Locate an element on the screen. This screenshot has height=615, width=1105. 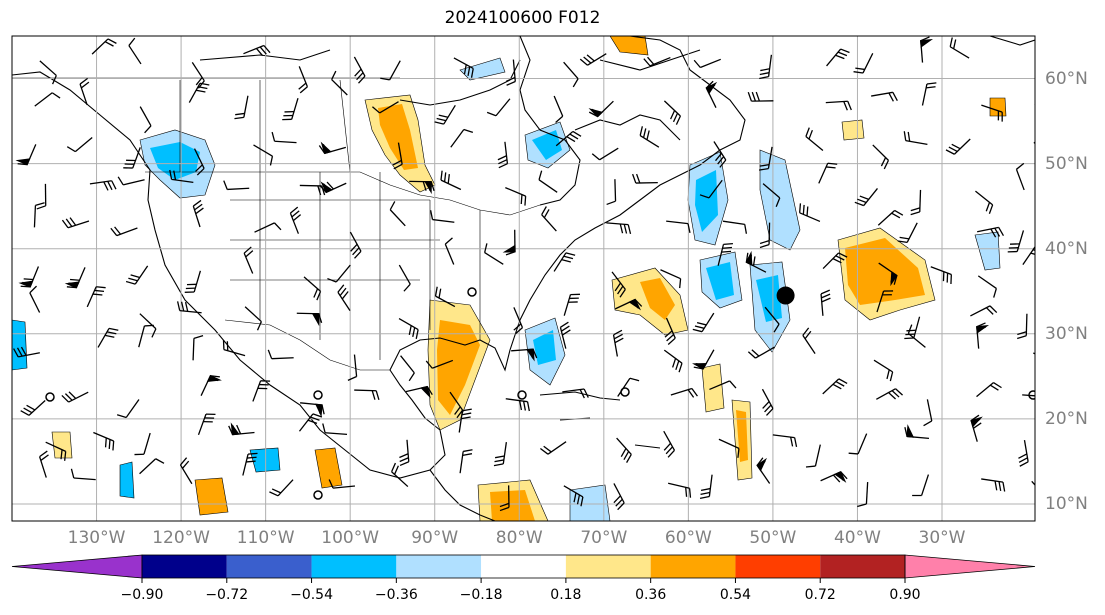
longitude-label: 100°W is located at coordinates (350, 538).